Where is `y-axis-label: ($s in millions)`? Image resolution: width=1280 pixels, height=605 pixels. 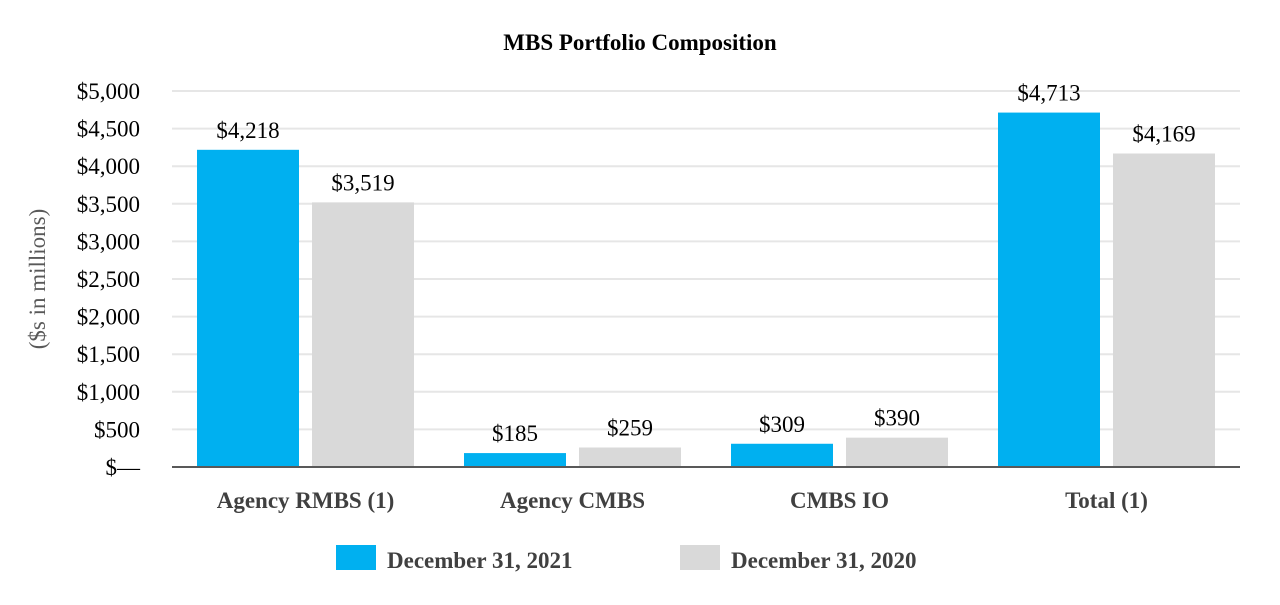
y-axis-label: ($s in millions) is located at coordinates (37, 279).